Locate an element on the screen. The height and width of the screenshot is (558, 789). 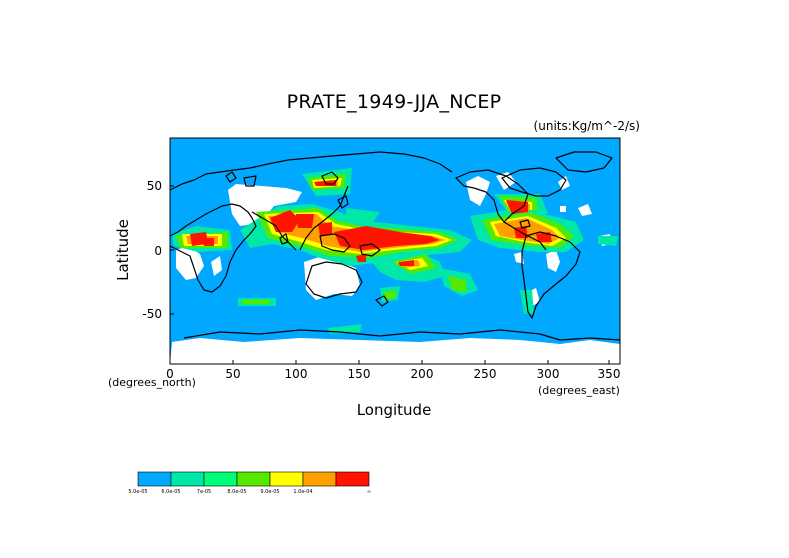
map-title: PRATE_1949-JJA_NCEP is located at coordinates (394, 102).